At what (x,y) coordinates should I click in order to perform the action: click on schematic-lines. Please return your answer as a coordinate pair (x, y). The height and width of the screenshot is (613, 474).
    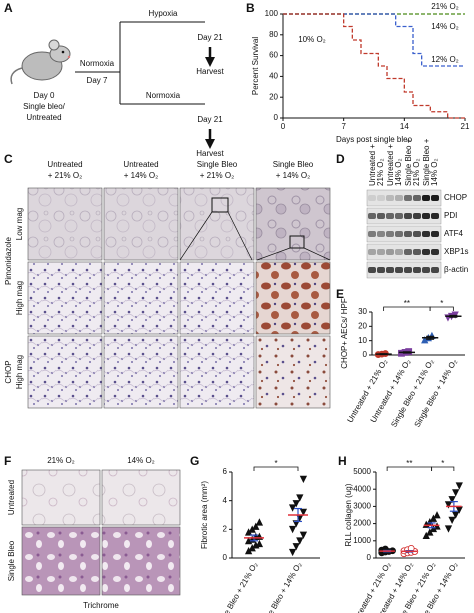
    Looking at the image, I should click on (145, 85).